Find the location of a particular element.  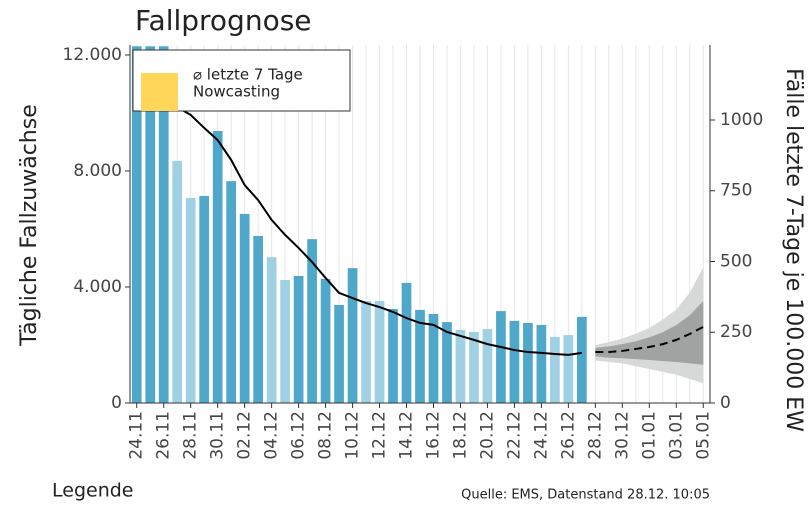

x-tick-label: 26.11 is located at coordinates (164, 435).